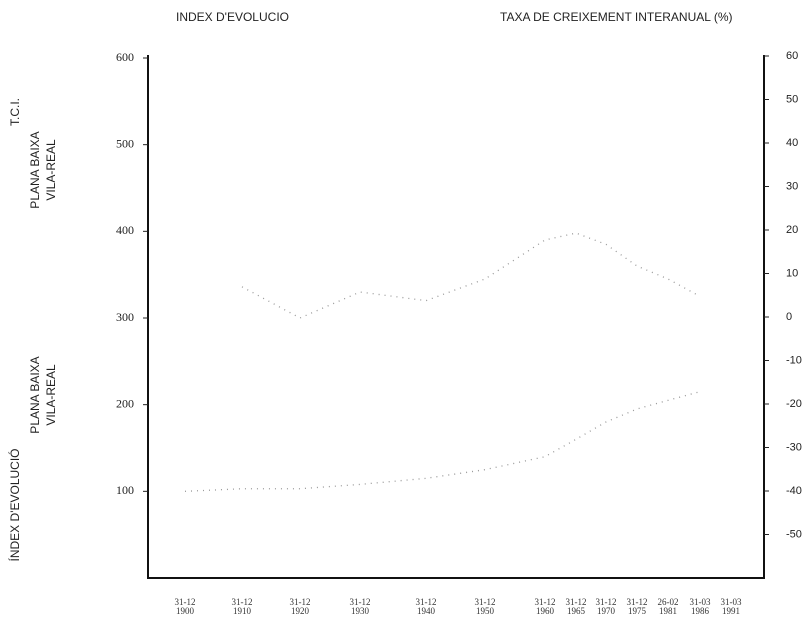 The width and height of the screenshot is (808, 626). I want to click on y2-tick-label: 0, so click(789, 317).